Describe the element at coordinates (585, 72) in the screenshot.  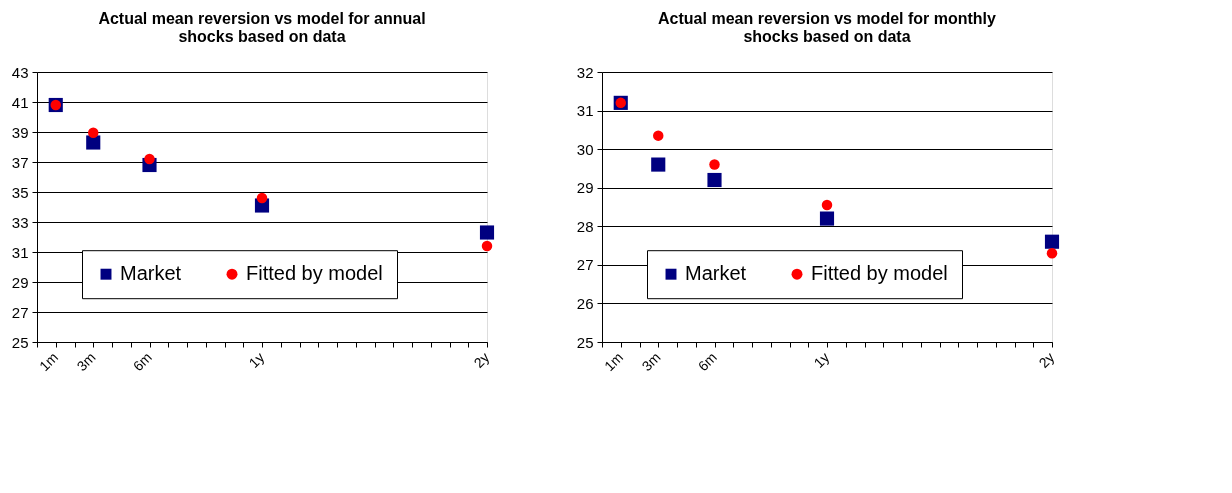
I see `y-tick-label: 32` at that location.